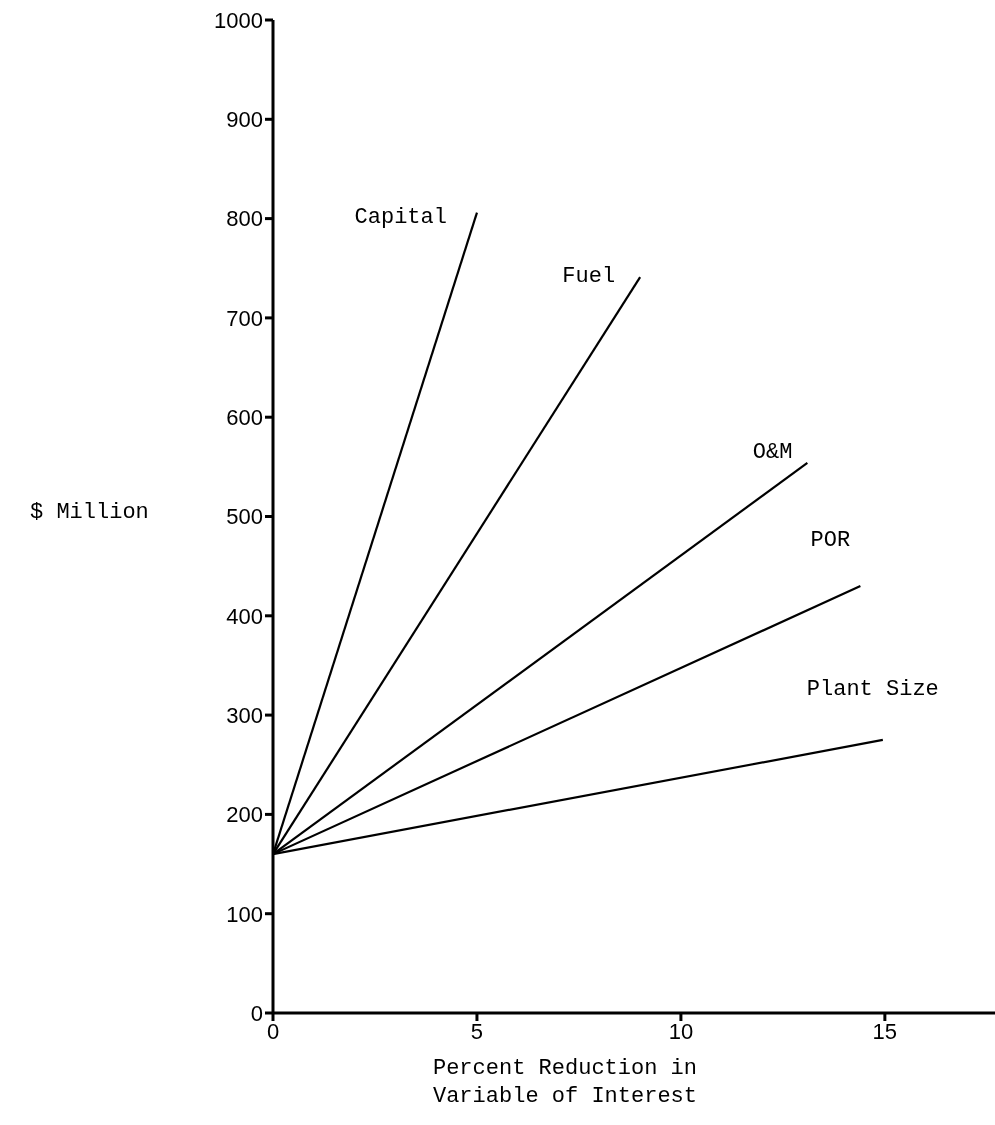 This screenshot has height=1125, width=995. Describe the element at coordinates (244, 914) in the screenshot. I see `y-tick-label: 100` at that location.